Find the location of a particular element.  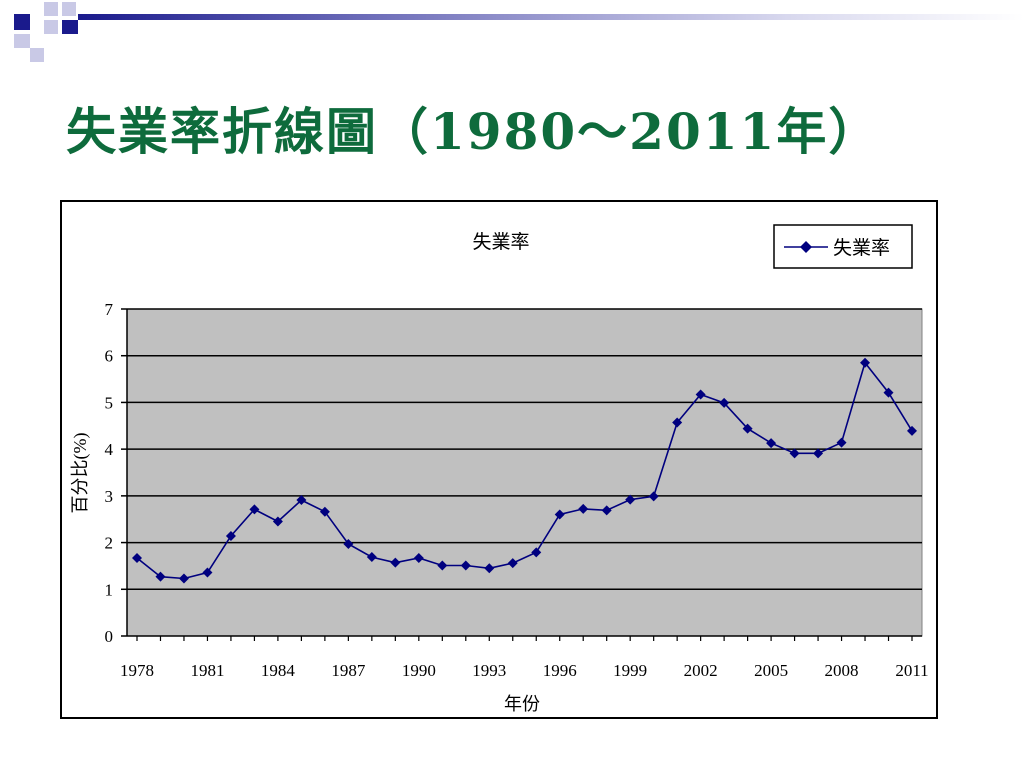

x-tick-label: 1993 is located at coordinates (489, 670).